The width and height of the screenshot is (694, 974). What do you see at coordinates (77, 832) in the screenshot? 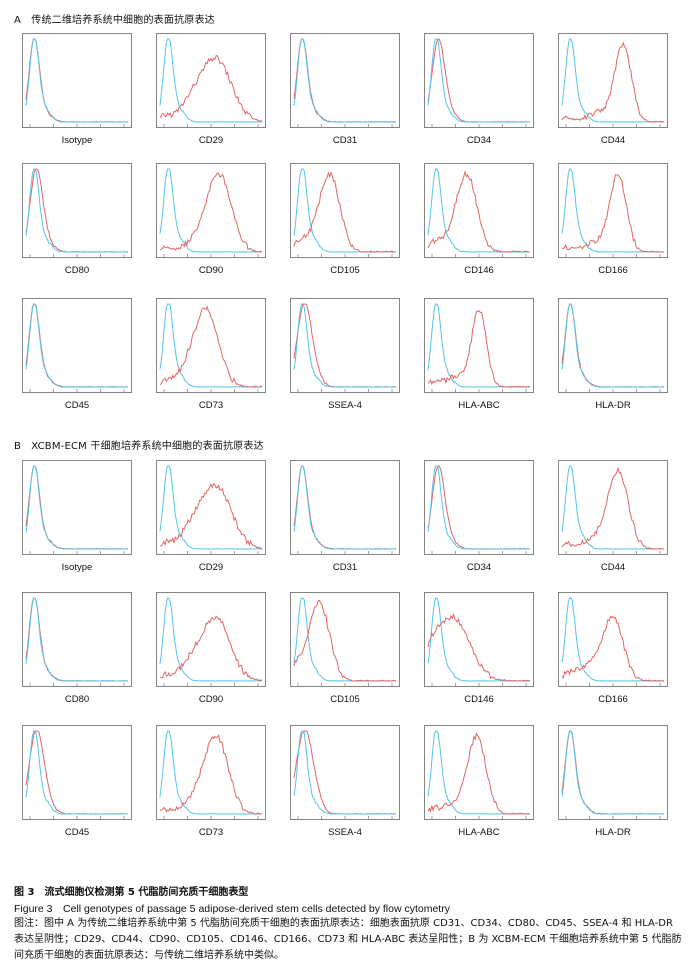
I see `panel-label: CD45` at bounding box center [77, 832].